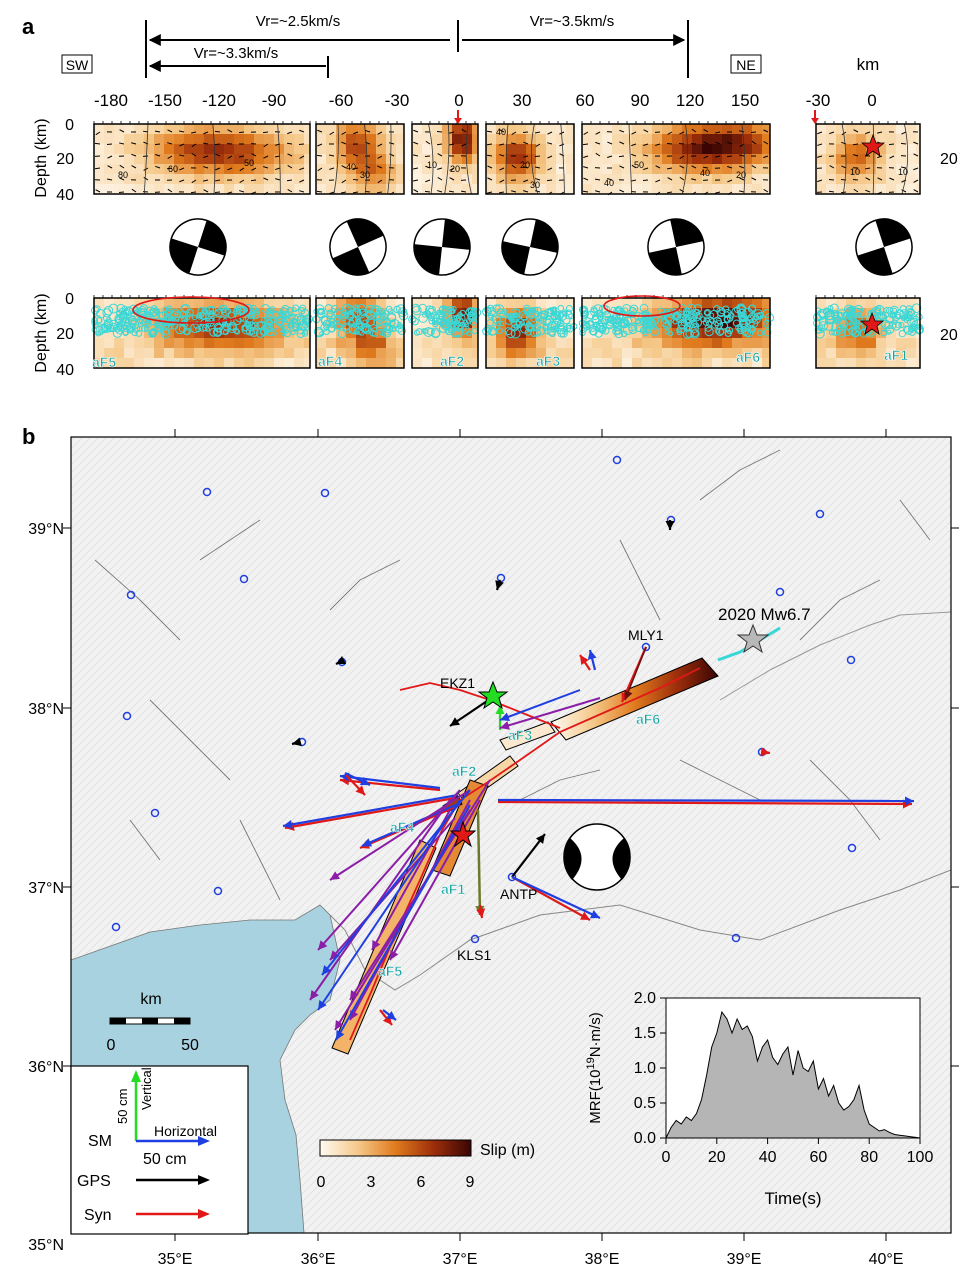 The height and width of the screenshot is (1277, 963). What do you see at coordinates (556, 897) in the screenshot?
I see `arrow-shaft` at bounding box center [556, 897].